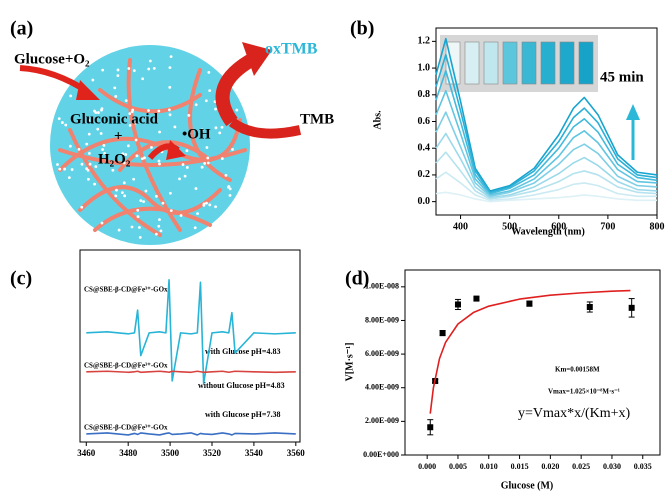  Describe the element at coordinates (577, 370) in the screenshot. I see `annotation: Km=0.00158M` at that location.